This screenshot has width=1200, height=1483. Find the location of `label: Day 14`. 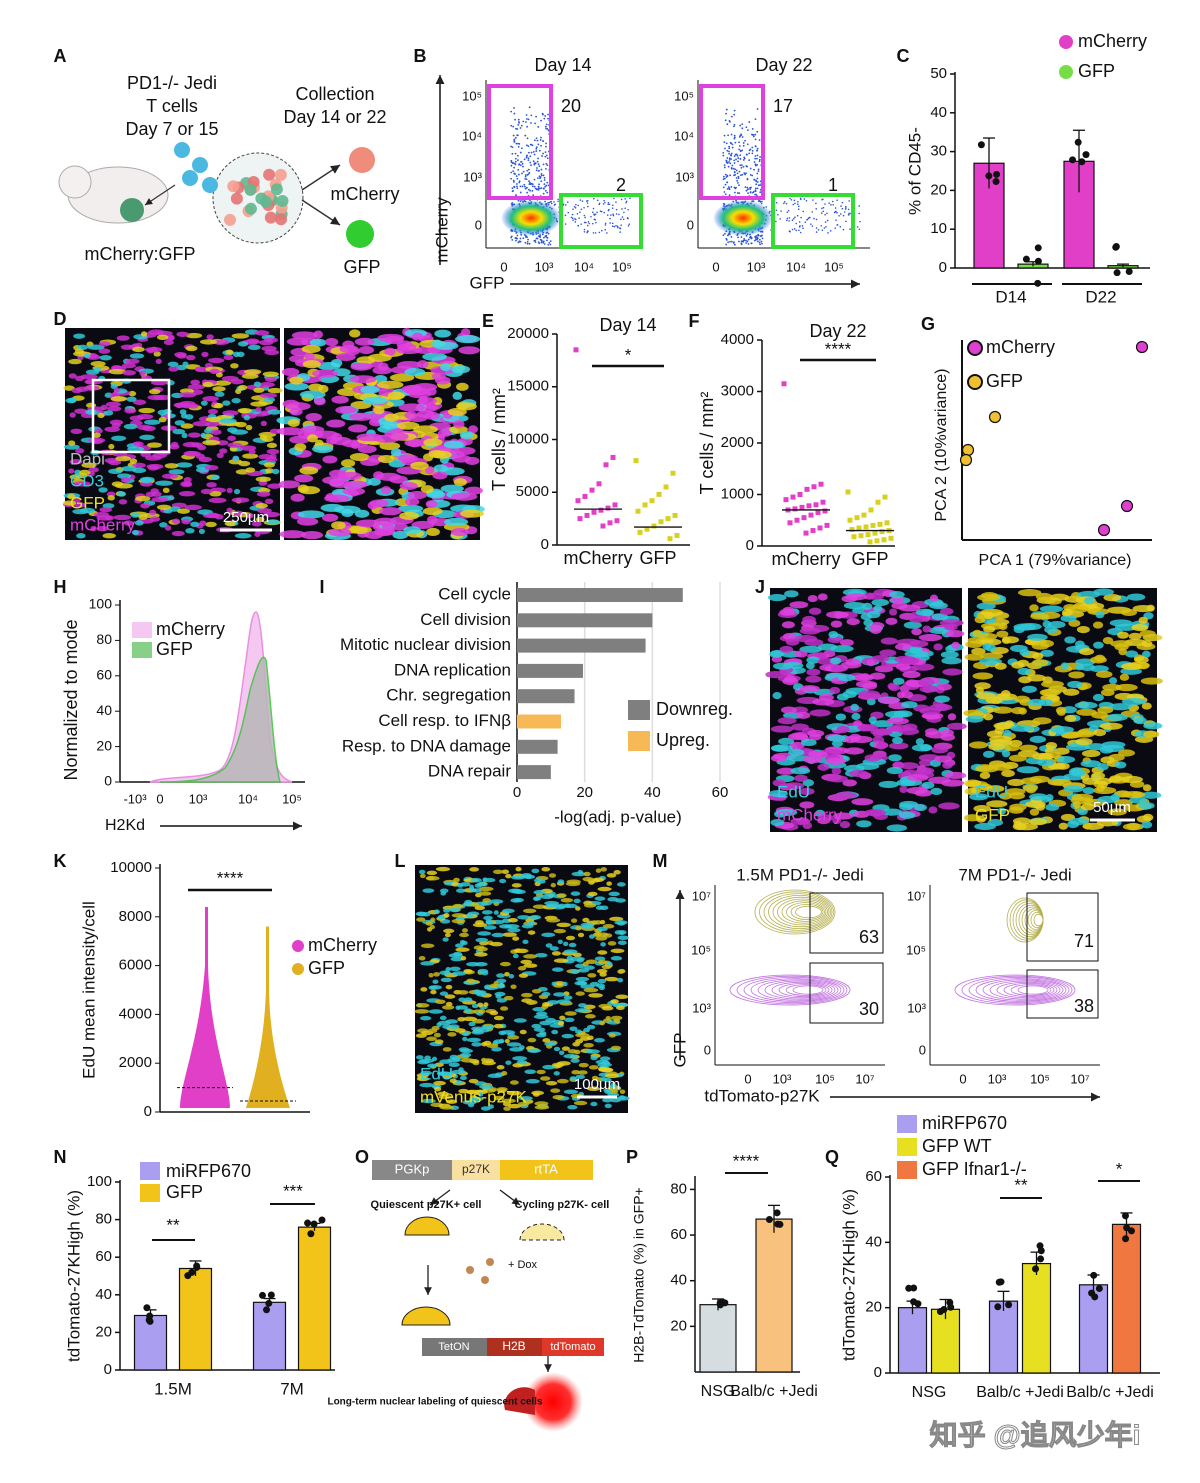

label: Day 14 is located at coordinates (562, 65).